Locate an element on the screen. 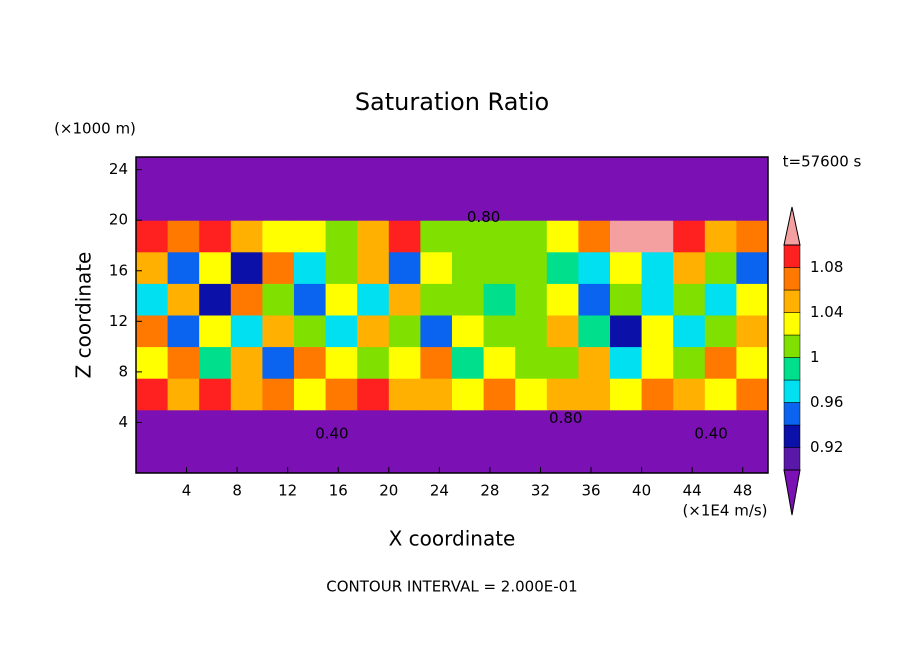  y-tick-label: 16 is located at coordinates (118, 270).